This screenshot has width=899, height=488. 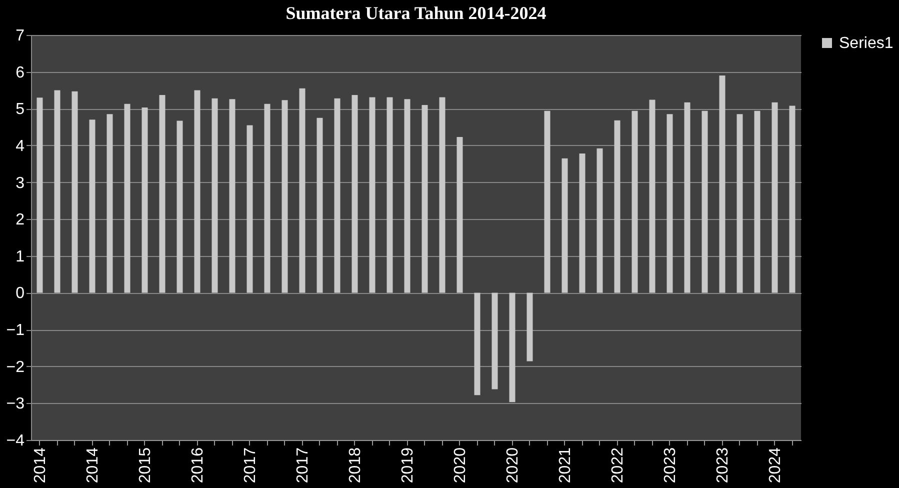 I want to click on y-tick-label: 5, so click(x=20, y=109).